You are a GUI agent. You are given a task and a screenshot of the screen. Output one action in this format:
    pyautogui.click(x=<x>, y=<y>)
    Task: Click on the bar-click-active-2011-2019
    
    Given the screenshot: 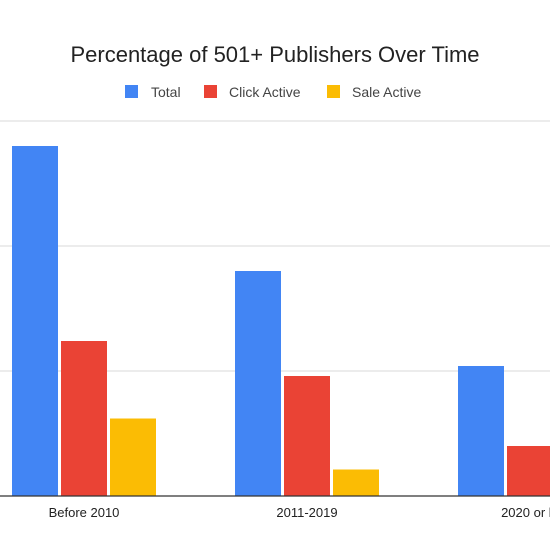 What is the action you would take?
    pyautogui.click(x=307, y=436)
    